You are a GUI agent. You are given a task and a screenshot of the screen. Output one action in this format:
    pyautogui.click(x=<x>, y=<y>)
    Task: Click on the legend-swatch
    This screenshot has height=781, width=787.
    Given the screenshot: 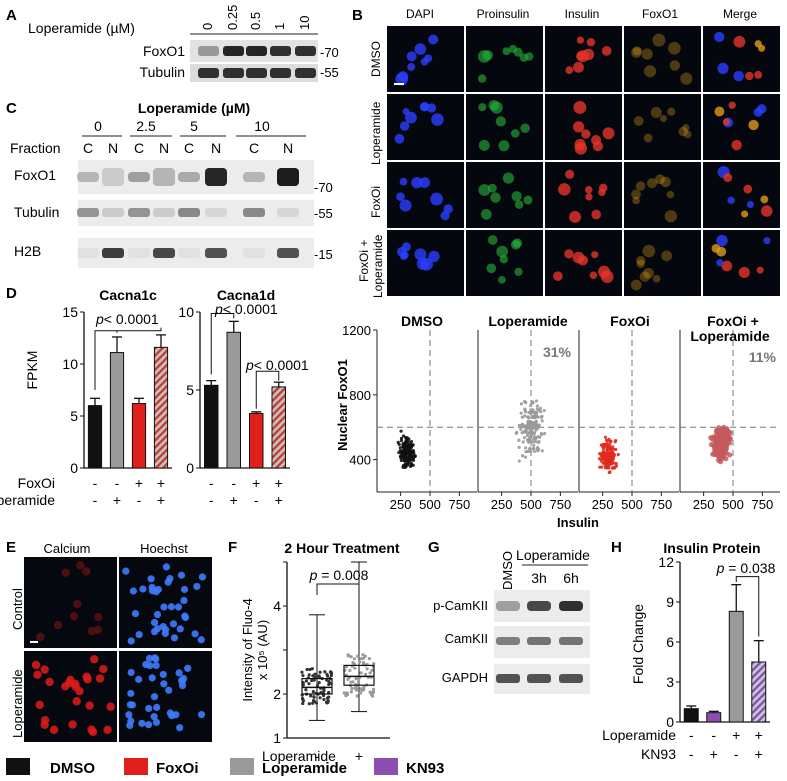 What is the action you would take?
    pyautogui.click(x=18, y=766)
    